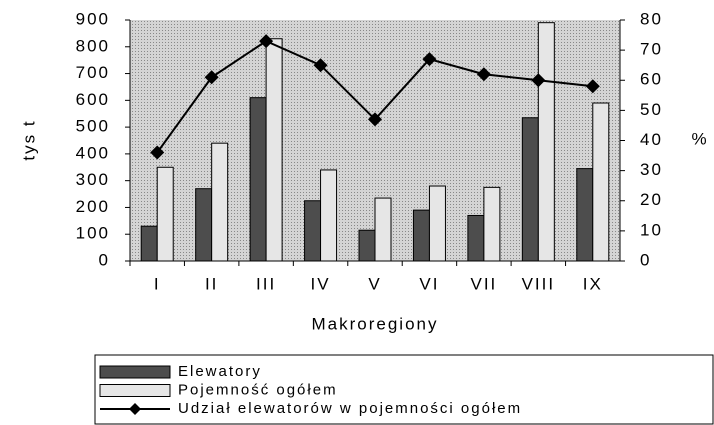 The image size is (714, 425). Describe the element at coordinates (321, 283) in the screenshot. I see `x-tick-label: IV` at that location.